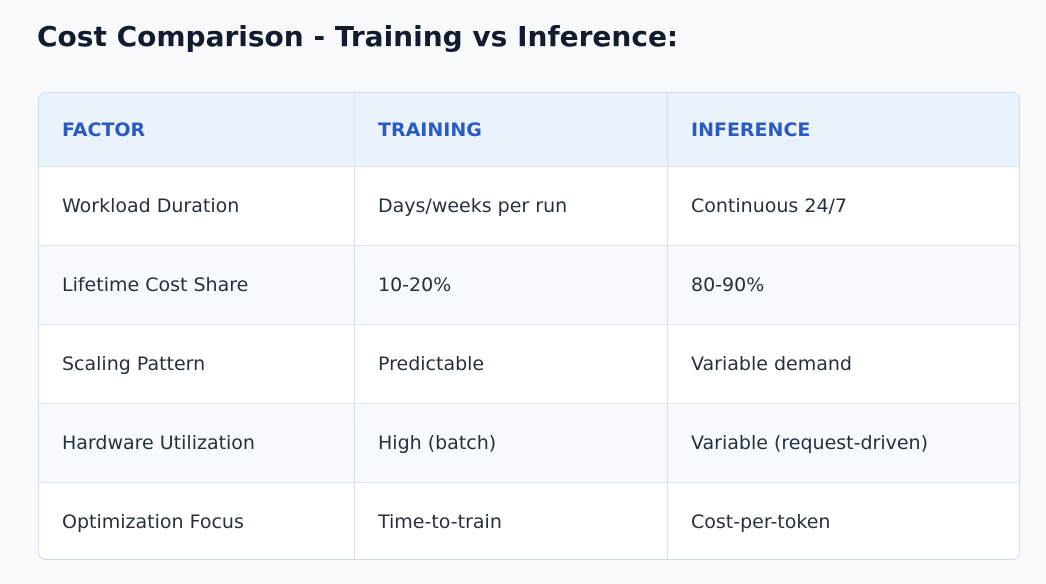  Describe the element at coordinates (843, 206) in the screenshot. I see `table-cell: Continuous 24/7` at that location.